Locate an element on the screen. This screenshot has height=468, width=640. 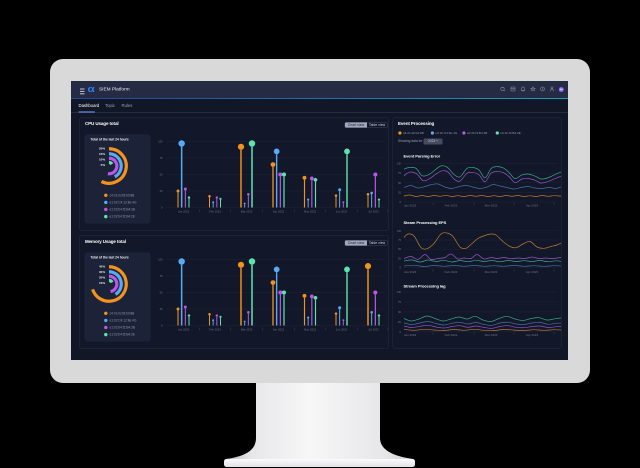
svg-text: 30% is located at coordinates (102, 272).